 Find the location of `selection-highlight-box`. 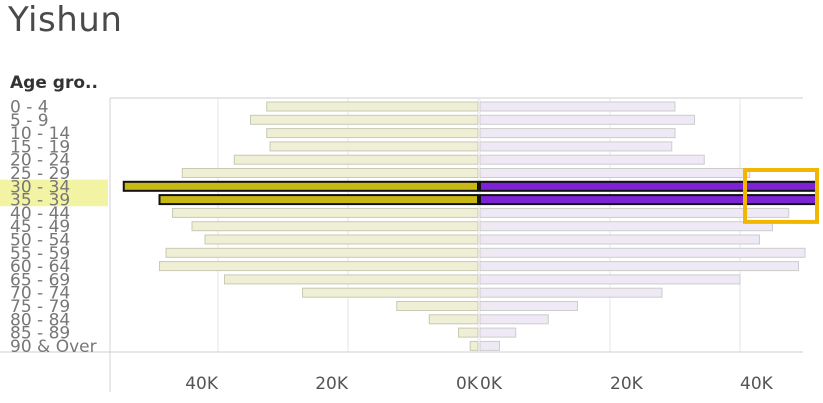

selection-highlight-box is located at coordinates (781, 196).